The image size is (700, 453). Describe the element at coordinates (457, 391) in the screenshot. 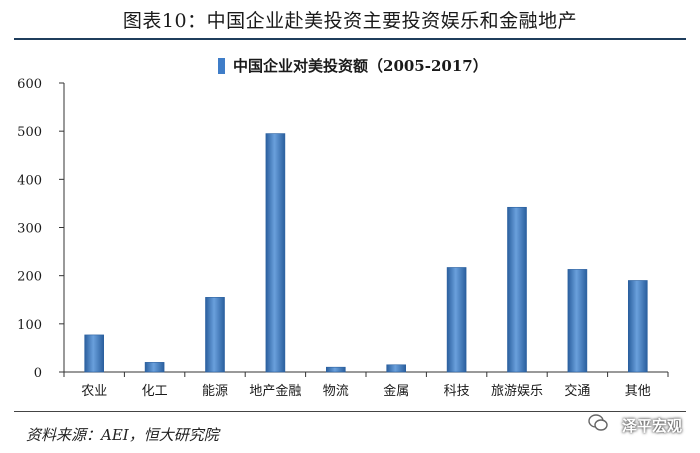

I see `x-tick-label: 科技` at that location.